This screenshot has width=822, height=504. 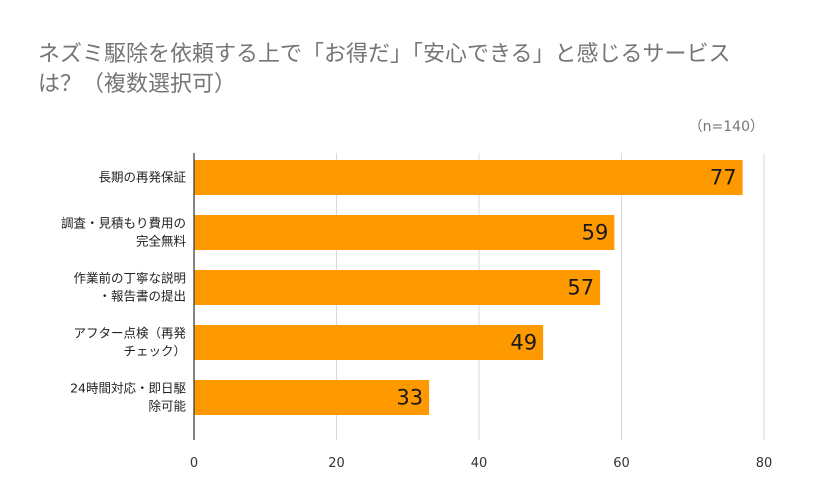 What do you see at coordinates (595, 233) in the screenshot?
I see `data-label-1: 59` at bounding box center [595, 233].